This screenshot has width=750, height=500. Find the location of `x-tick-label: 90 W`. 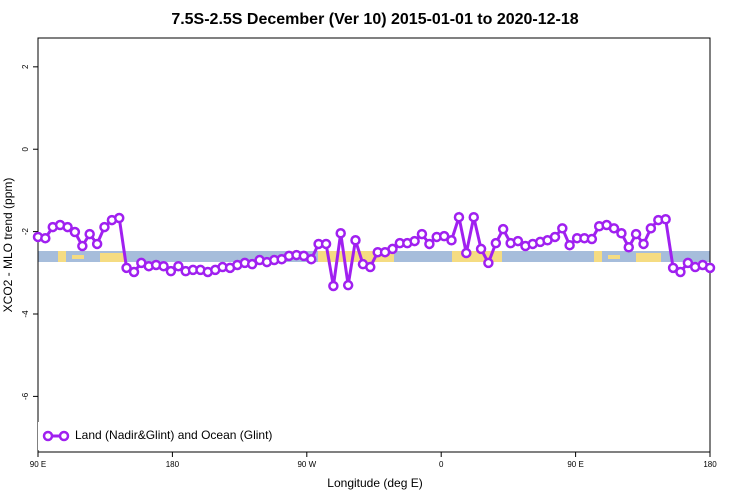

x-tick-label: 90 W is located at coordinates (306, 464).